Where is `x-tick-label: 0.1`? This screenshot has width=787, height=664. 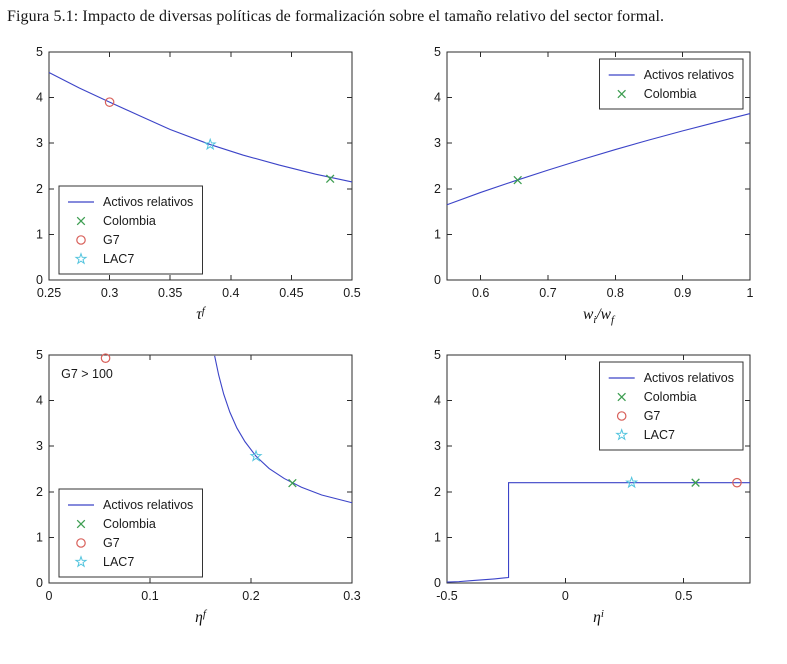 x-tick-label: 0.1 is located at coordinates (149, 596).